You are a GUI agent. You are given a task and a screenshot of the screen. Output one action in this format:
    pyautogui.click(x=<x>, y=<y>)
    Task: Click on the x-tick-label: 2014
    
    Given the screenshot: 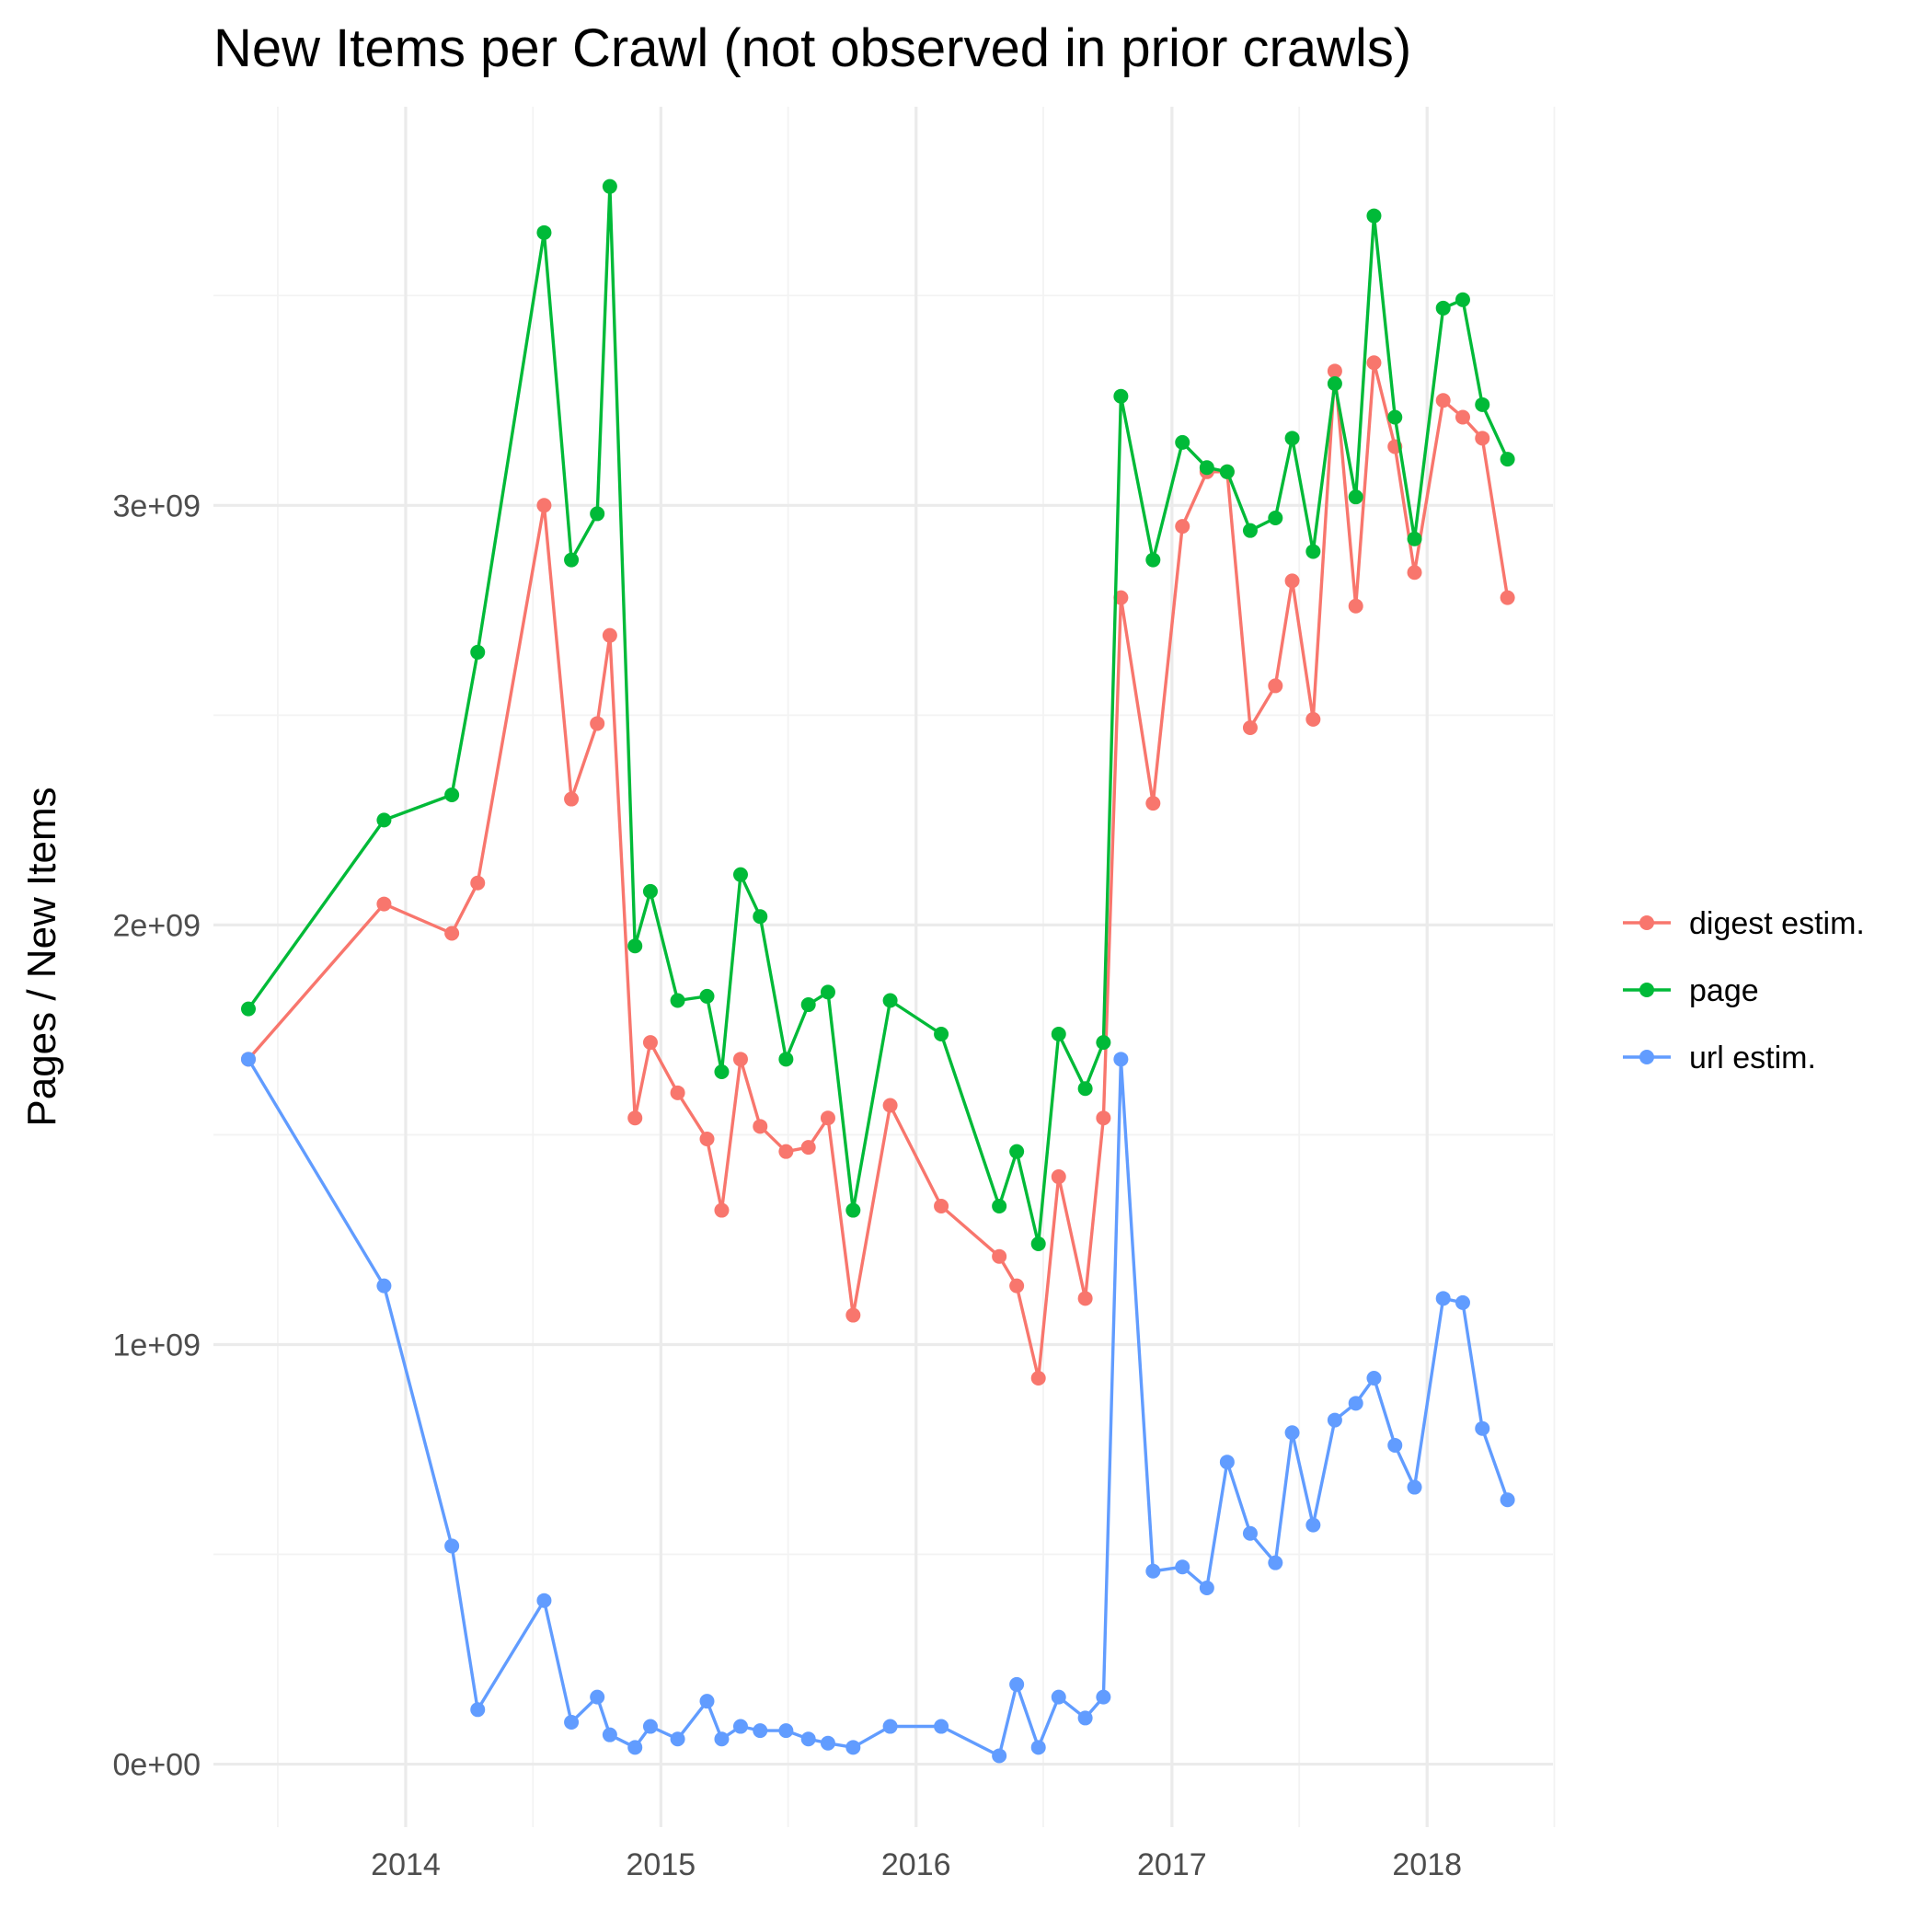 What is the action you would take?
    pyautogui.click(x=406, y=1864)
    